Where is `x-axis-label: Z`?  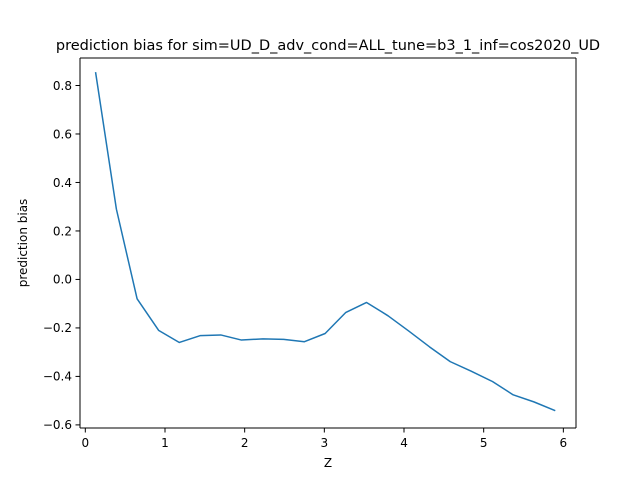
x-axis-label: Z is located at coordinates (328, 463).